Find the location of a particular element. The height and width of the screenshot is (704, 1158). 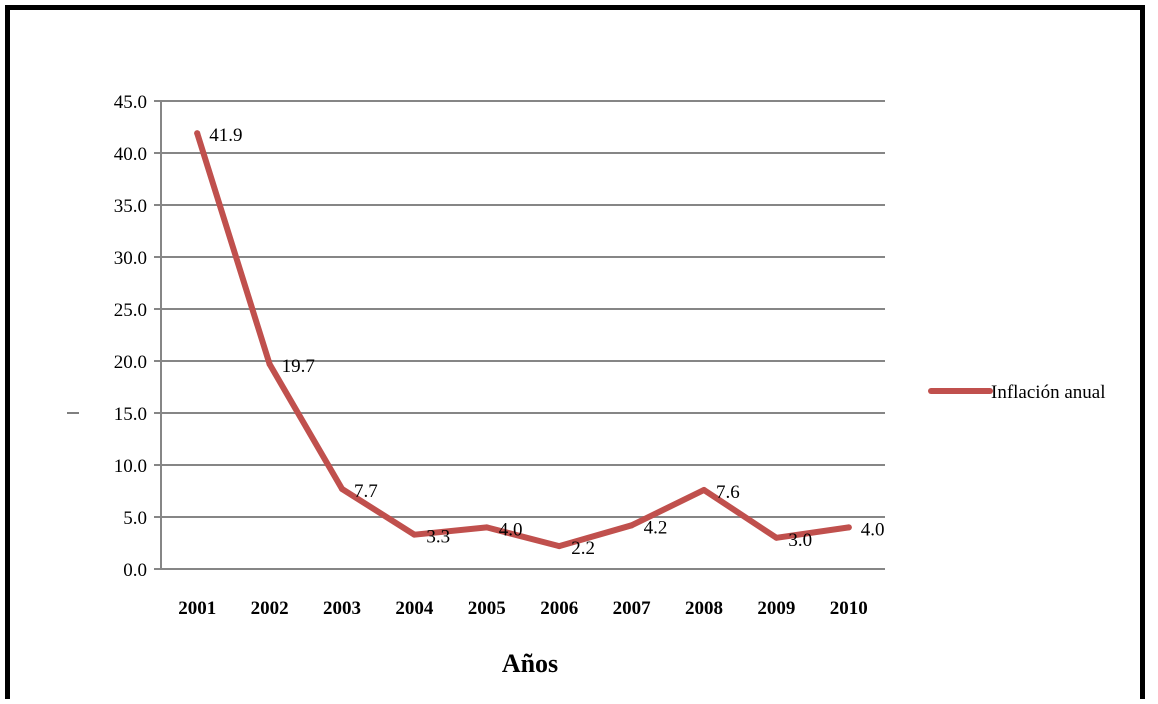

y-tick-label: 25.0 is located at coordinates (130, 310).